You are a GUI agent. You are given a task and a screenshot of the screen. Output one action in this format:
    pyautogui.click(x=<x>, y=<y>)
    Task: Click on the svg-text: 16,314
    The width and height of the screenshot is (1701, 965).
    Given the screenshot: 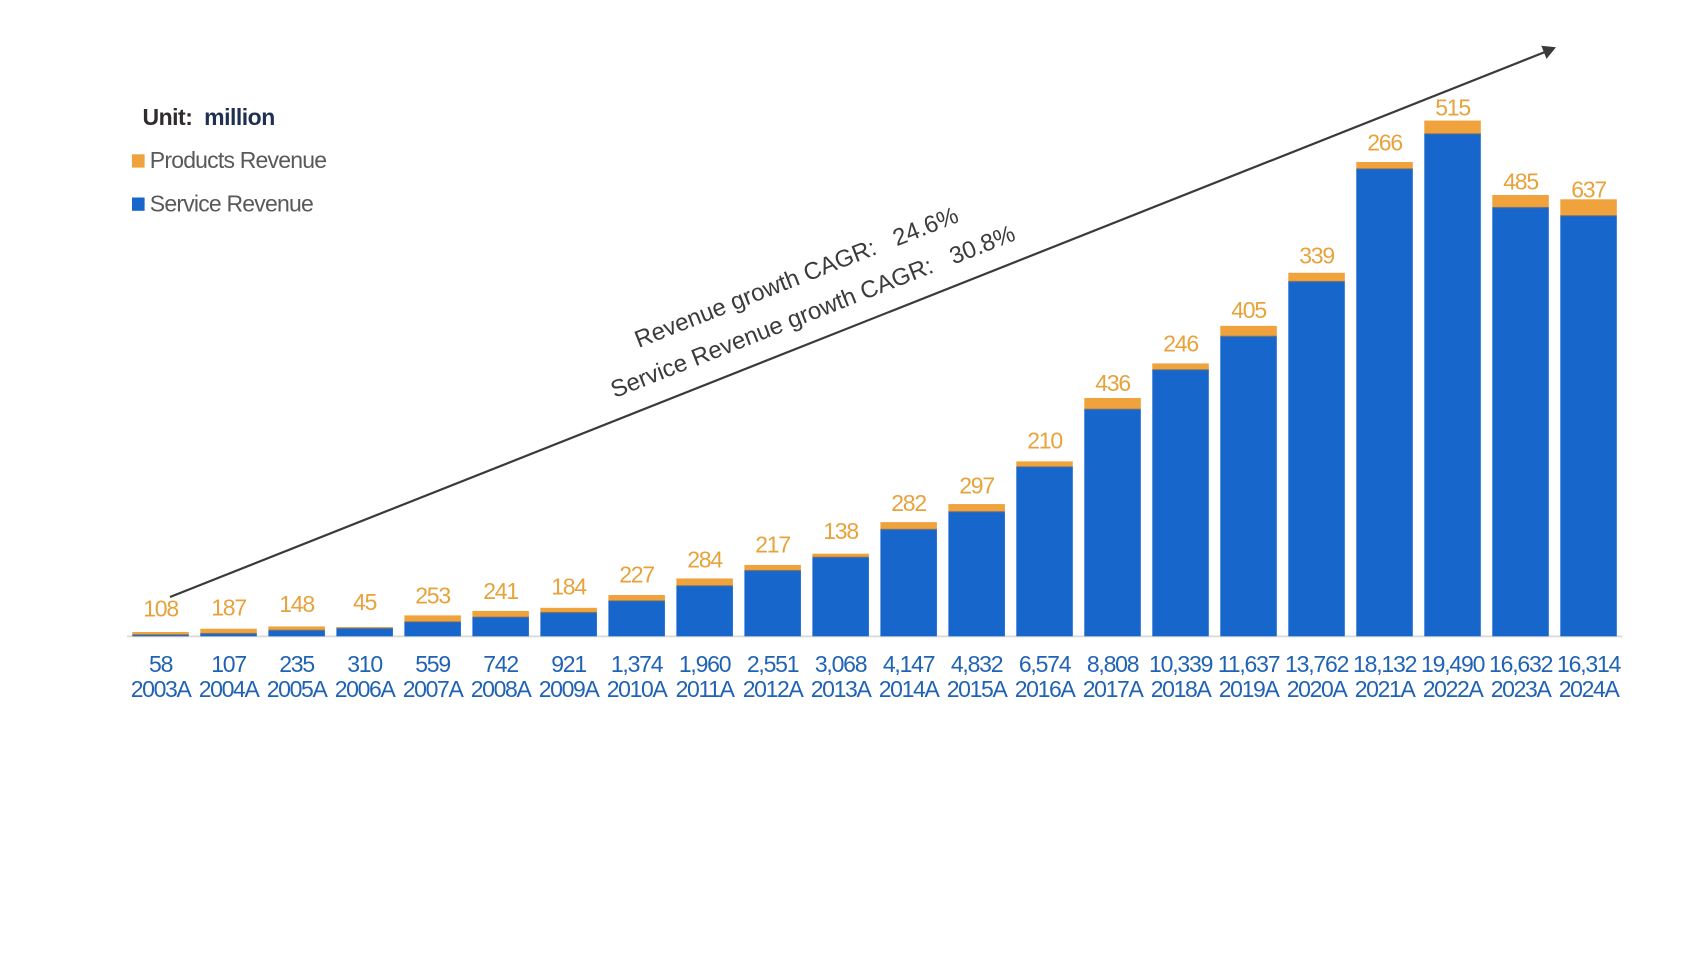 What is the action you would take?
    pyautogui.click(x=1589, y=664)
    